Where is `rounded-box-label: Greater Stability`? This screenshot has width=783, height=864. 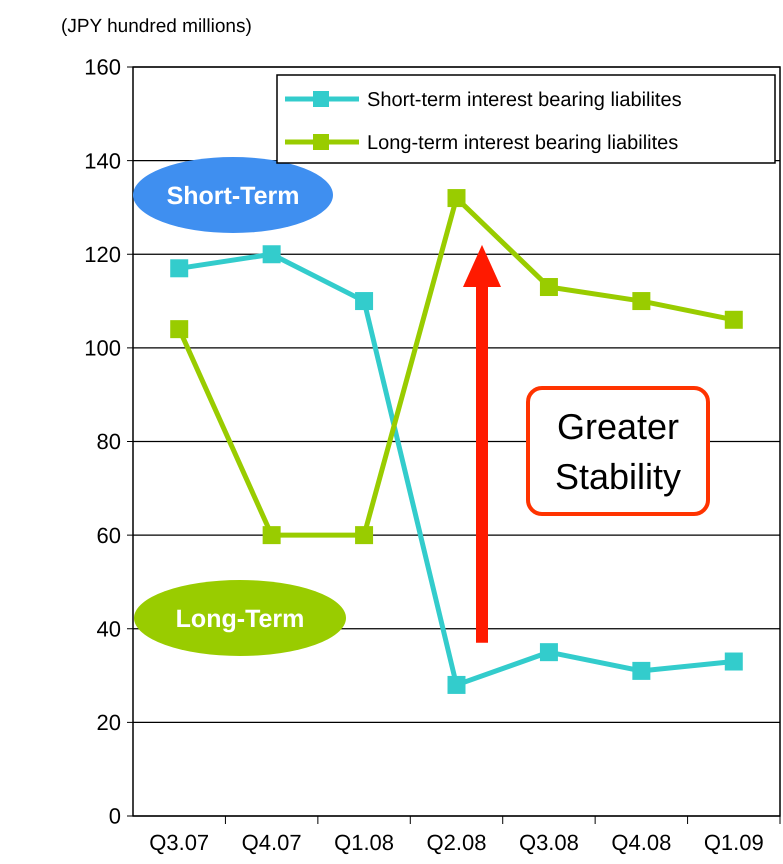 rounded-box-label: Greater Stability is located at coordinates (618, 451).